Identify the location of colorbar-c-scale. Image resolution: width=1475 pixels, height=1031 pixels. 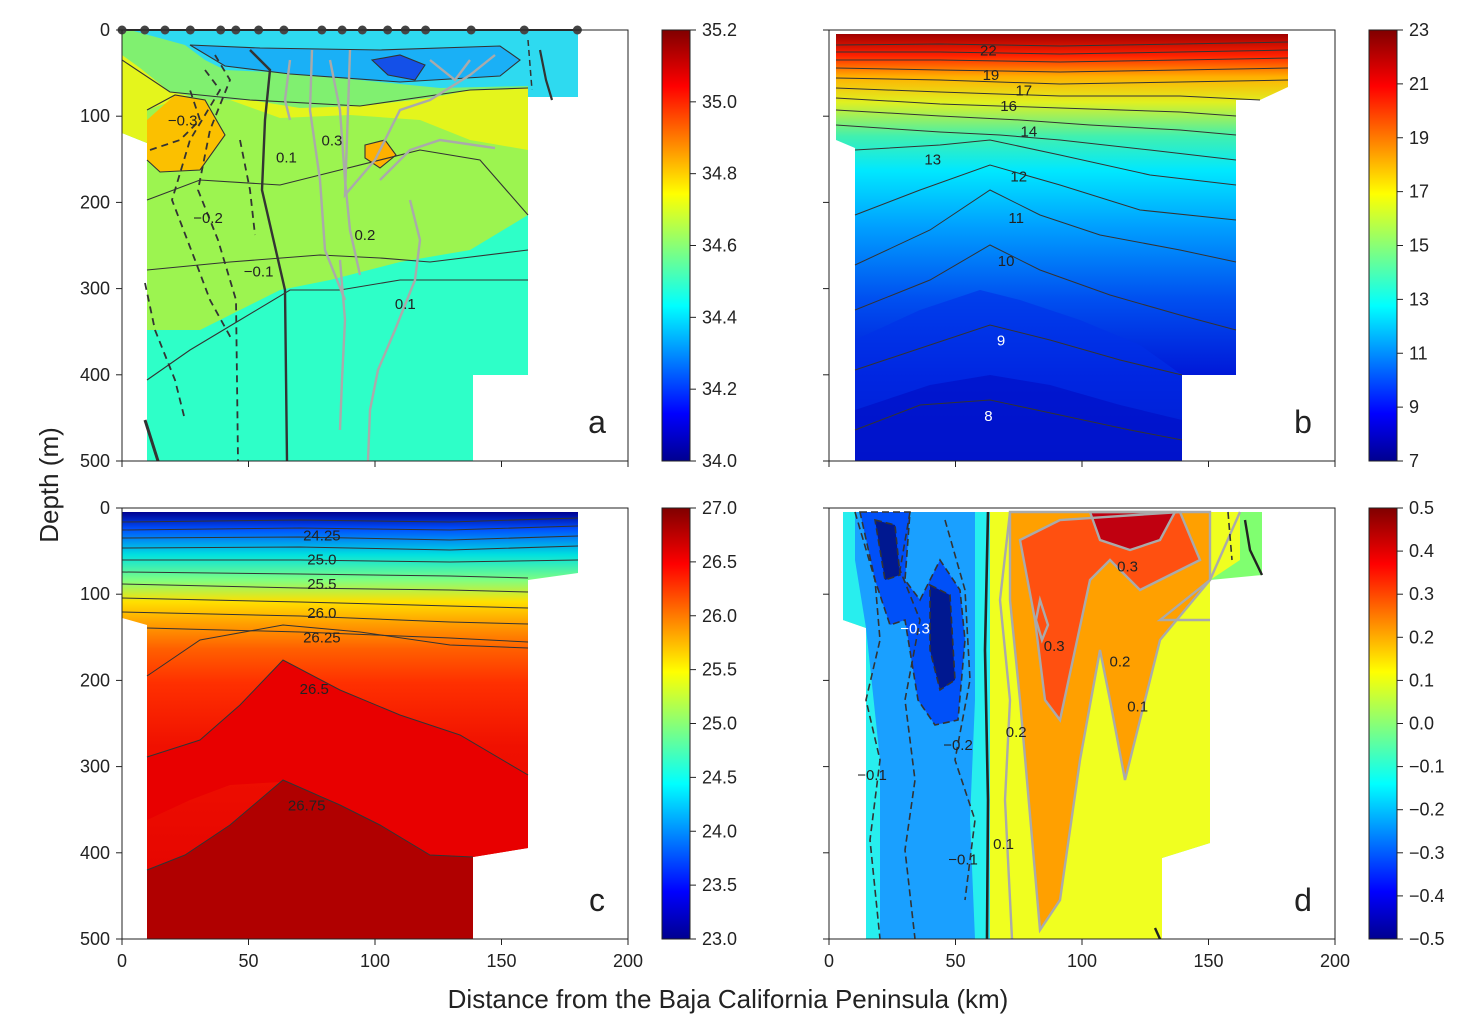
(676, 723).